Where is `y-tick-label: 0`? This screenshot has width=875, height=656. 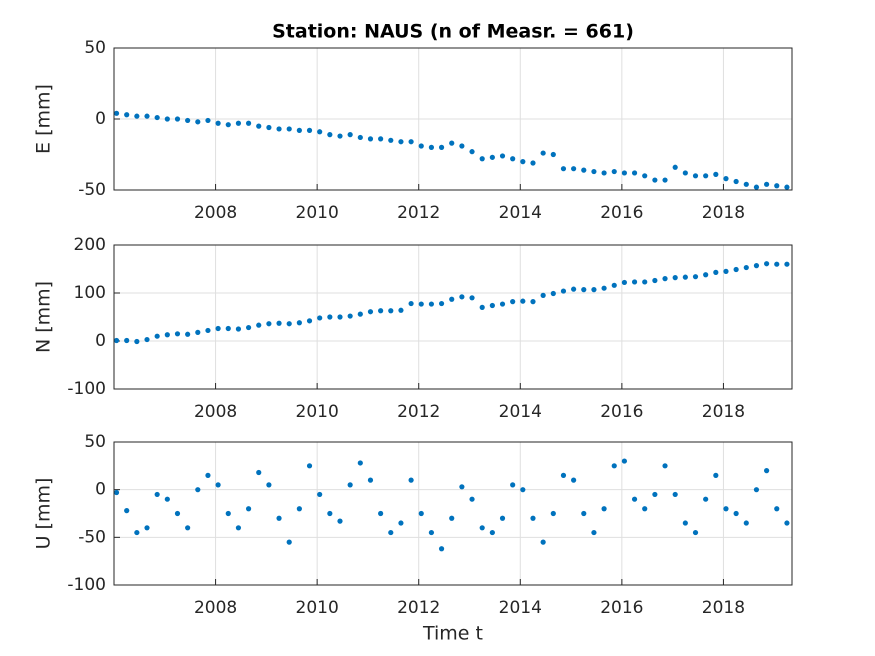 y-tick-label: 0 is located at coordinates (100, 490).